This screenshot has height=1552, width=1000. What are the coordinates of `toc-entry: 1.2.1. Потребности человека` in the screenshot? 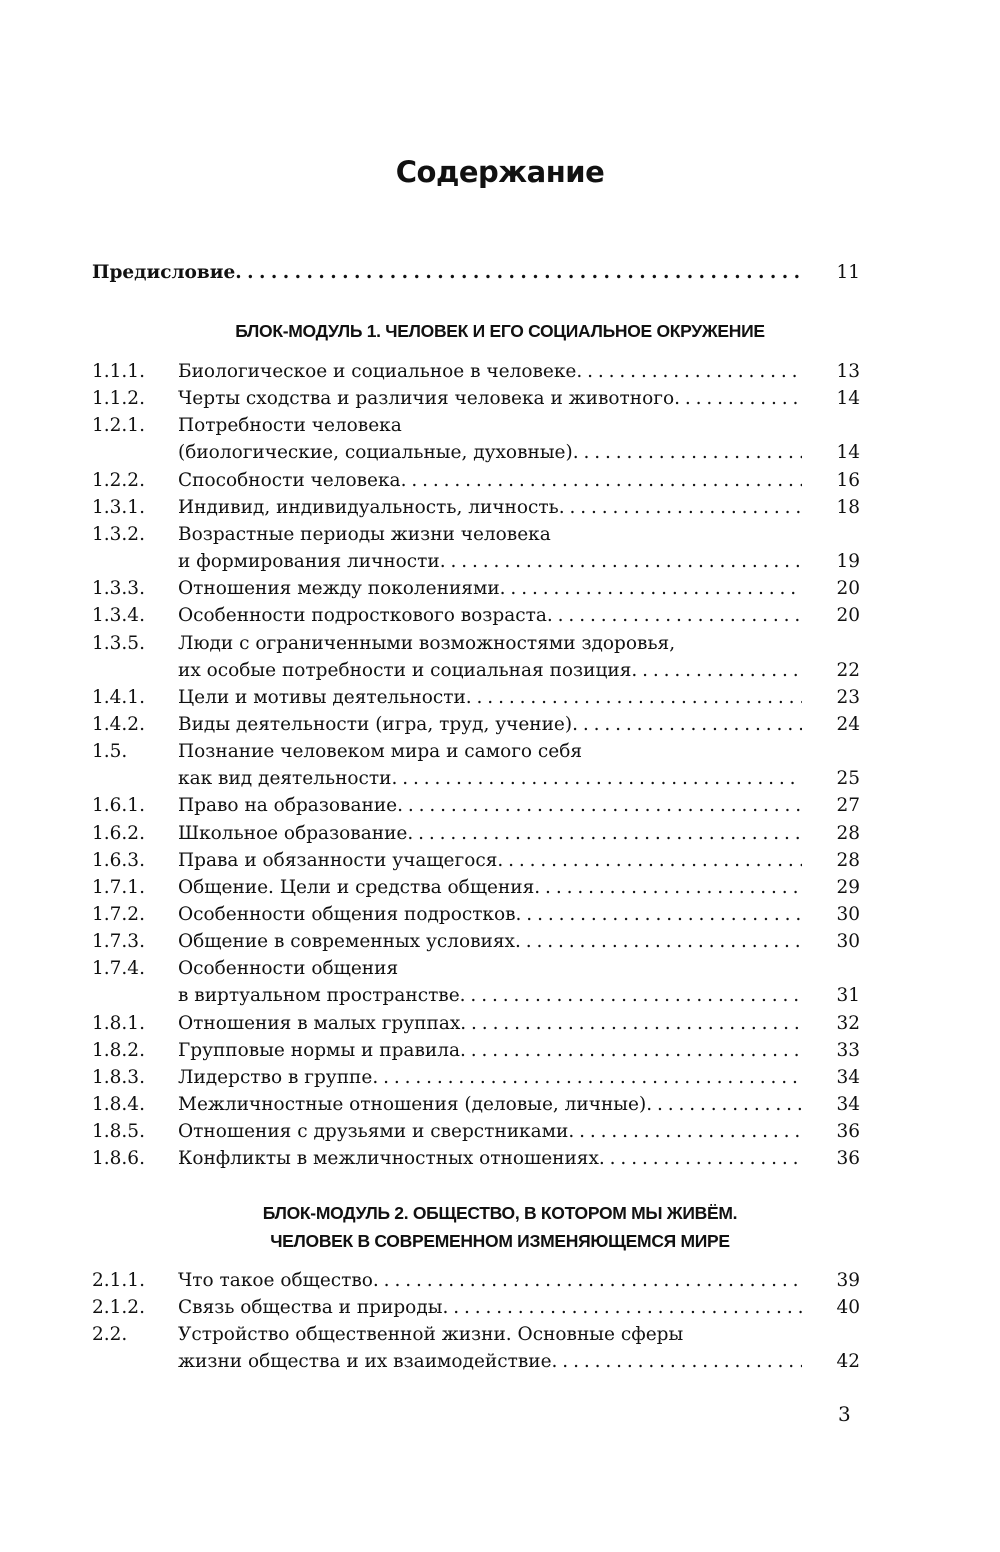 It's located at (476, 425).